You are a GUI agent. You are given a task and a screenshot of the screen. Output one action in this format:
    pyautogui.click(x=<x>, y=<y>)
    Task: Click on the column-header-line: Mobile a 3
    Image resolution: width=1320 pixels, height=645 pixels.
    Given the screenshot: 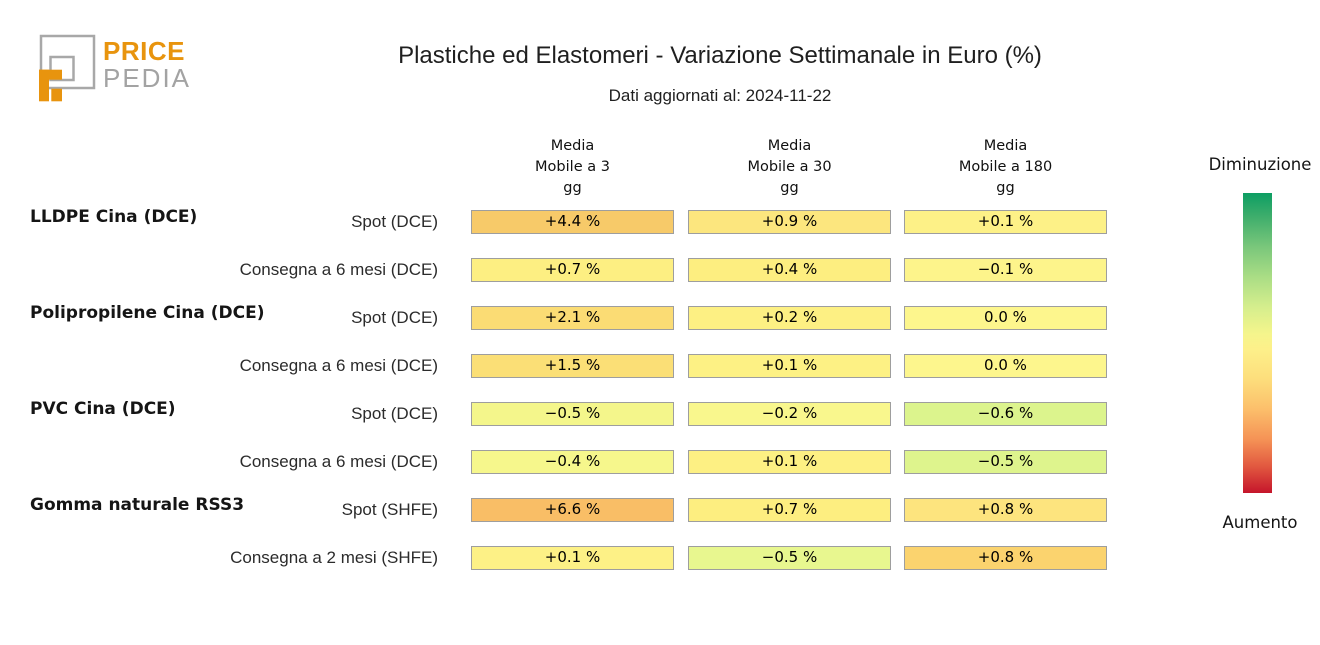 What is the action you would take?
    pyautogui.click(x=572, y=167)
    